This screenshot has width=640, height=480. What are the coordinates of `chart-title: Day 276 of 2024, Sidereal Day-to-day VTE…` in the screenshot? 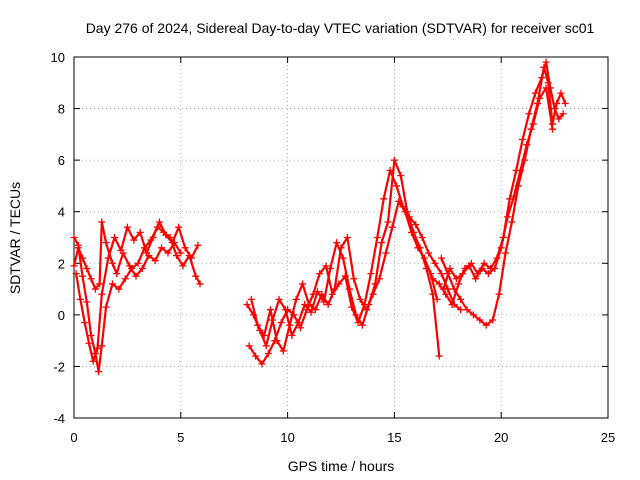 It's located at (340, 28).